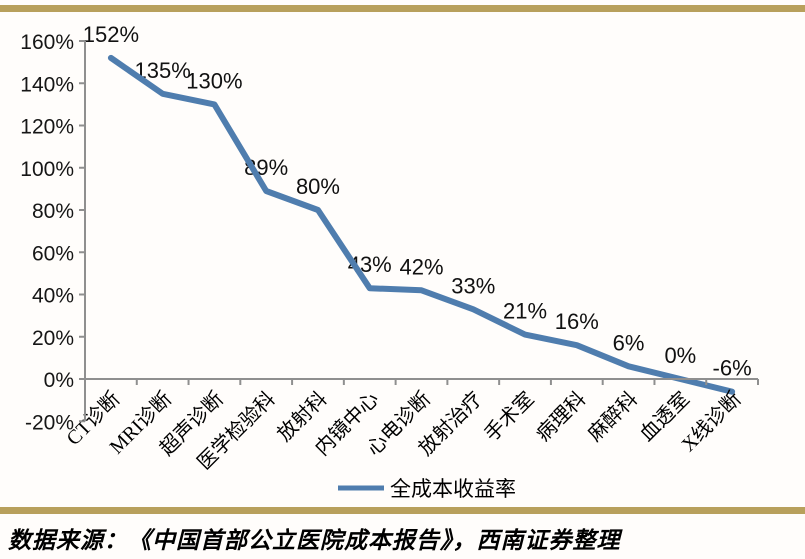 The height and width of the screenshot is (559, 805). Describe the element at coordinates (53, 338) in the screenshot. I see `y-tick-label: 20%` at that location.